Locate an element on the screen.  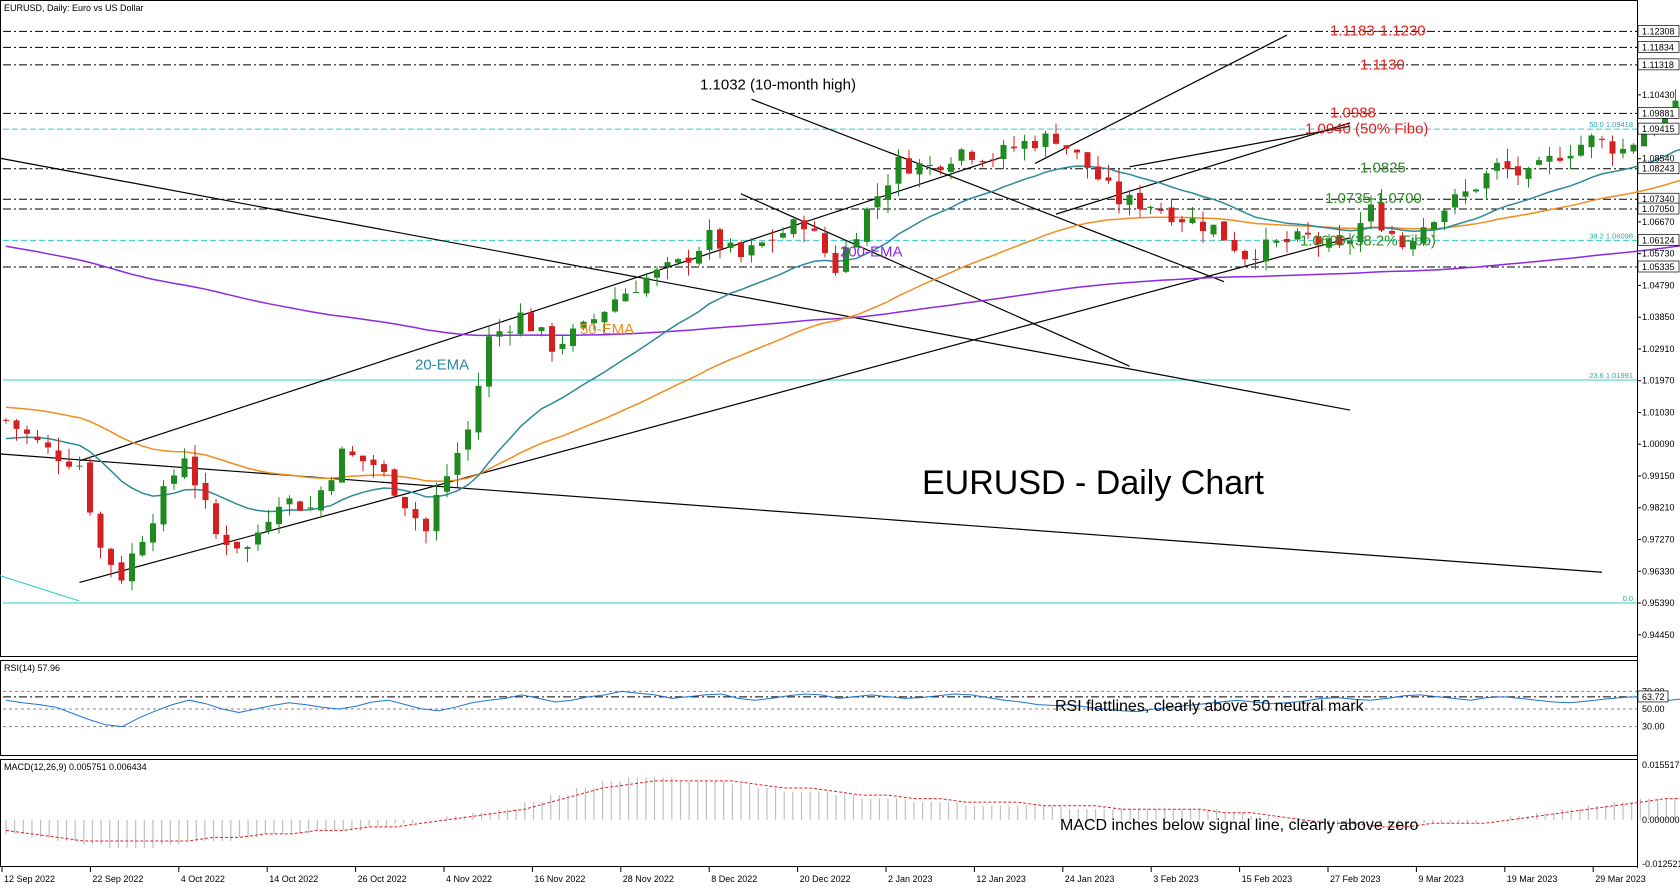
date-tick-label: 9 Mar 2023 is located at coordinates (1441, 879).